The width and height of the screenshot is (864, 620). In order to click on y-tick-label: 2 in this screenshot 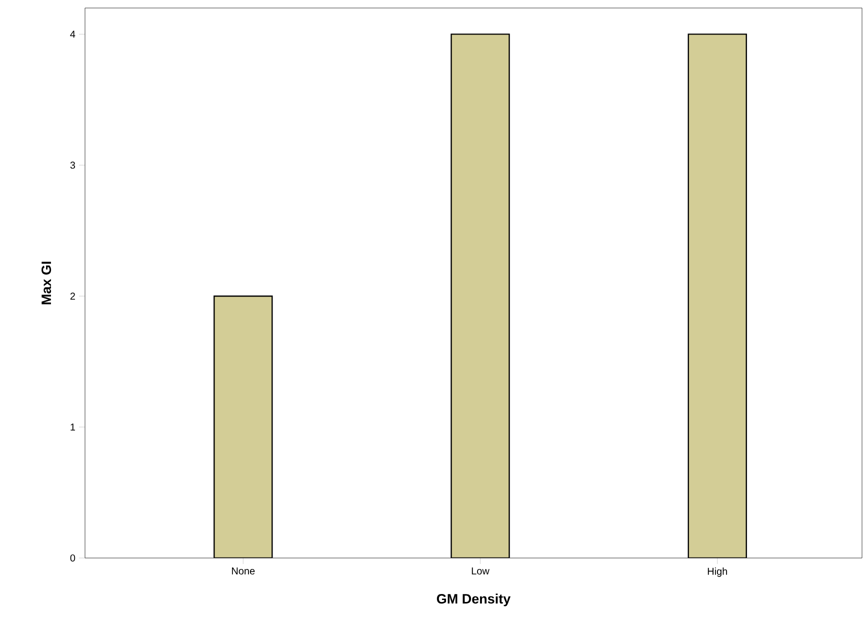, I will do `click(72, 296)`.